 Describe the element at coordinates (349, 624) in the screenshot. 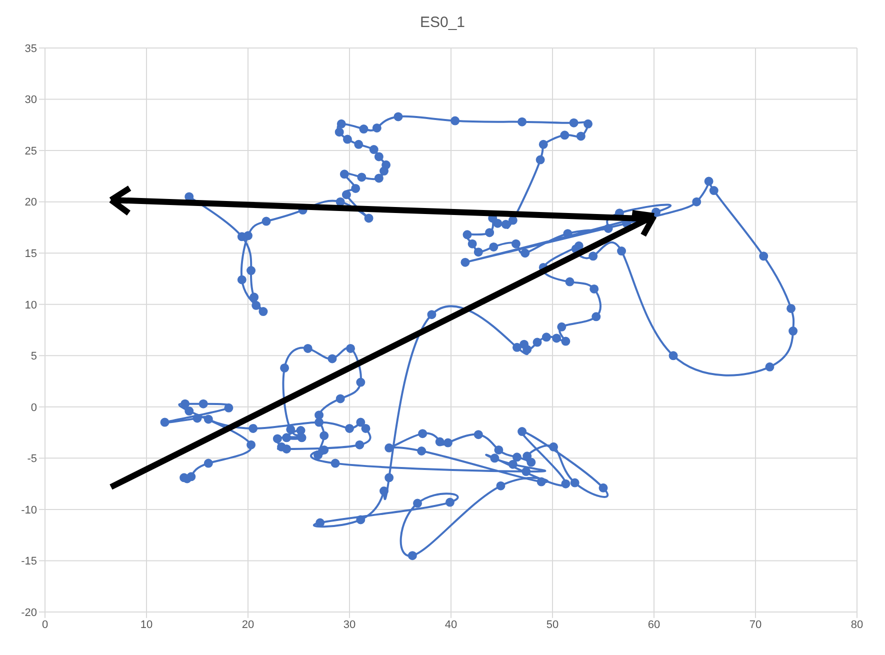

I see `x-tick-label: 30` at that location.